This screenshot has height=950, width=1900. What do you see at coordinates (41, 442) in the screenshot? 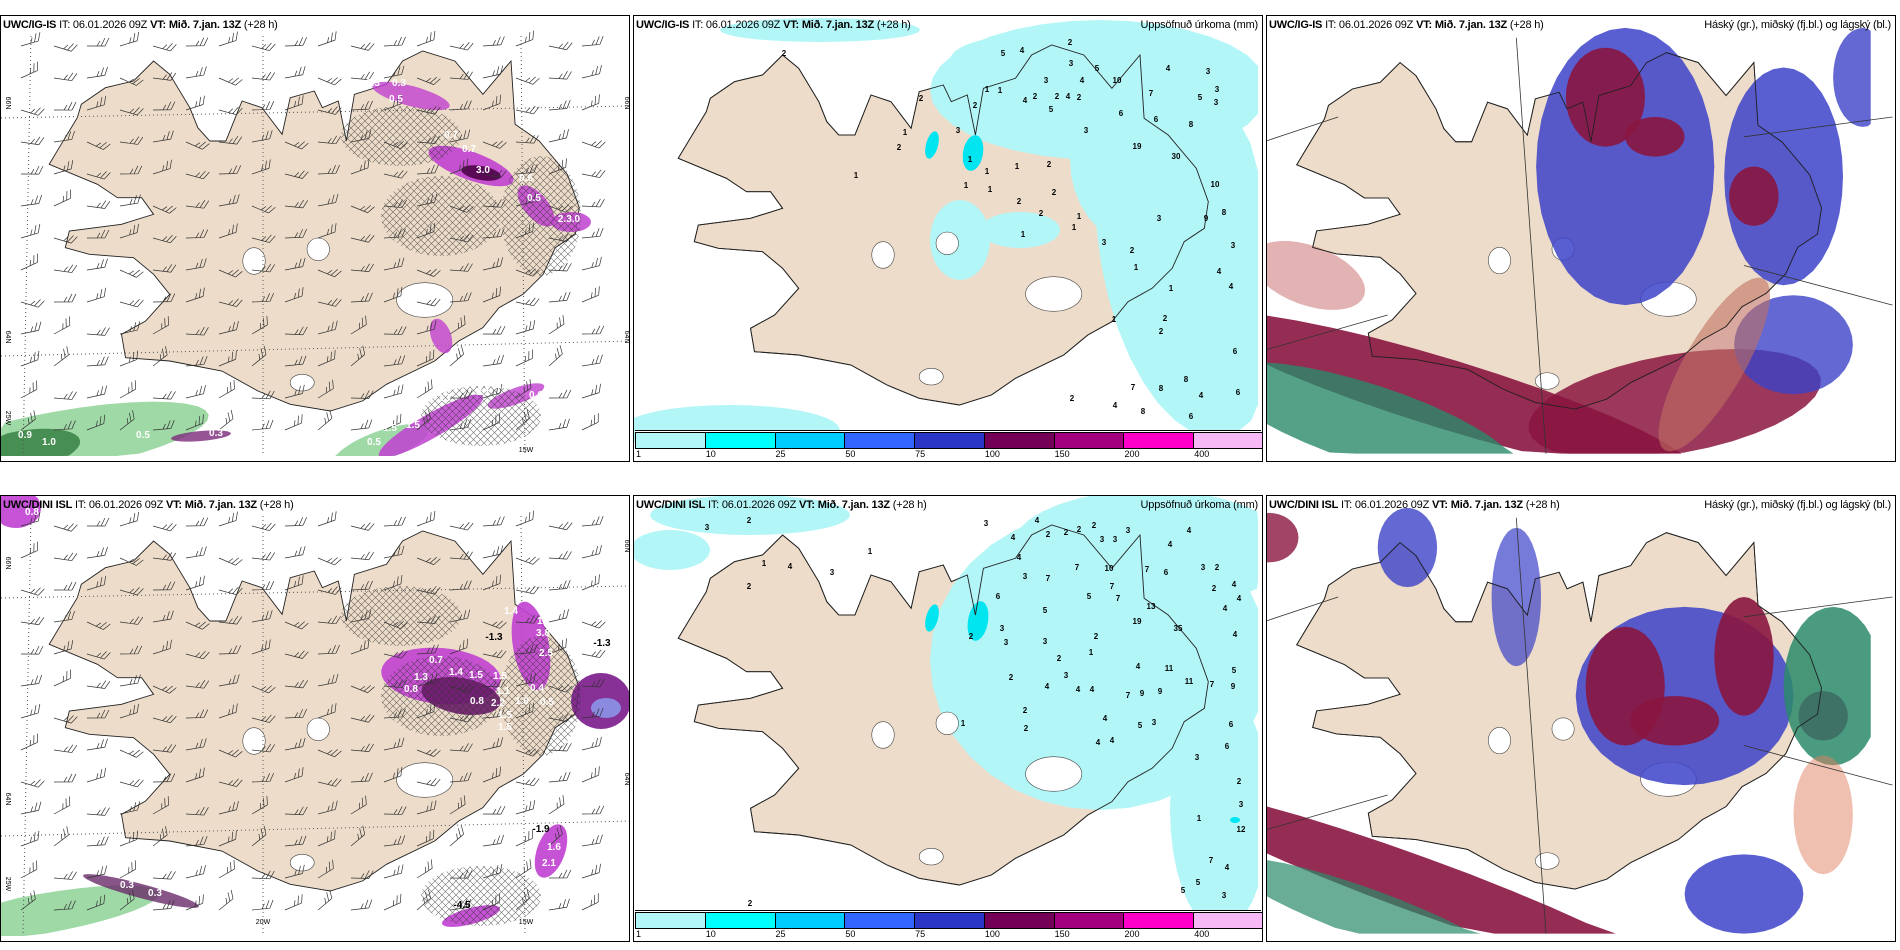
I see `rain-area` at bounding box center [41, 442].